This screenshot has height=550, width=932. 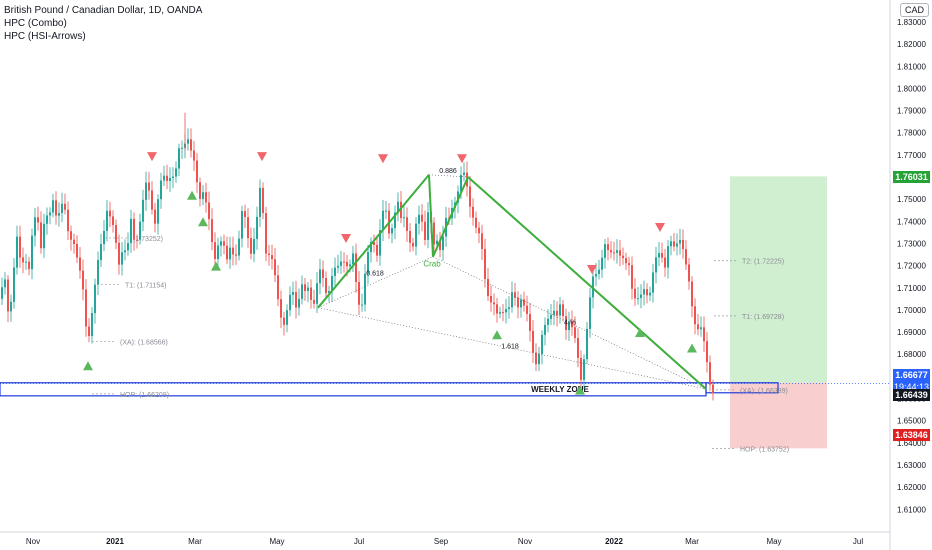 I want to click on y-tick-label: 1.70000, so click(x=911, y=310).